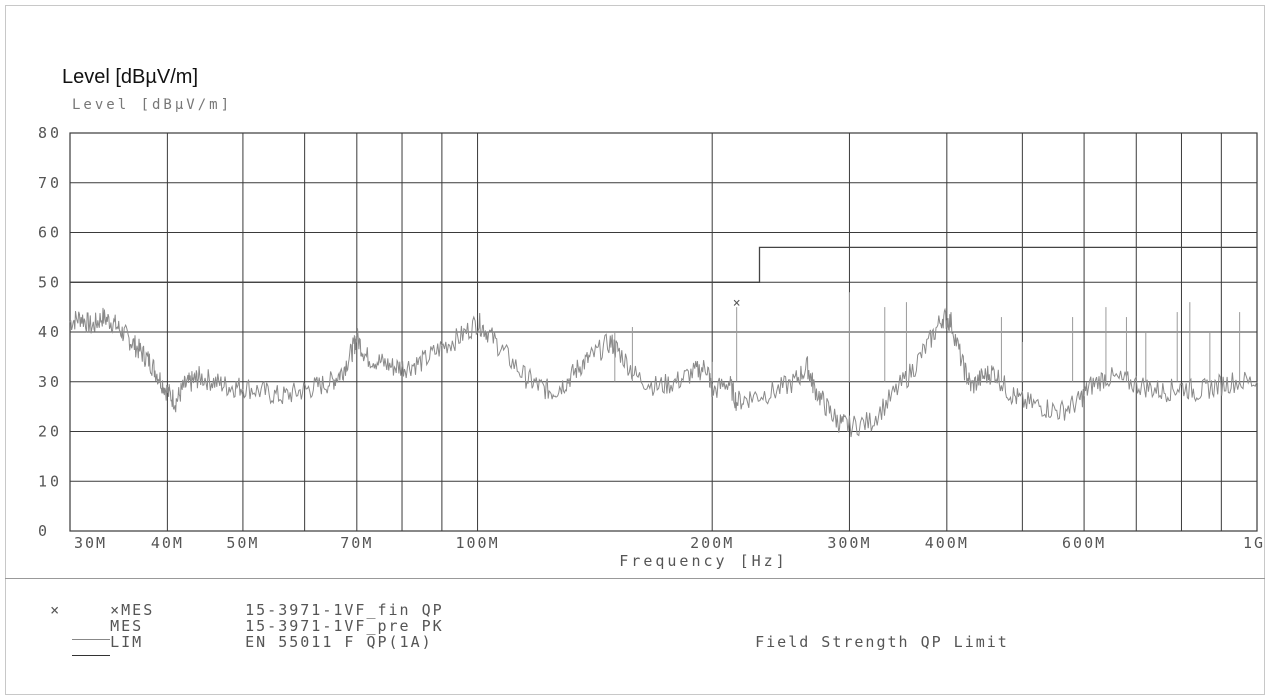 This screenshot has height=700, width=1271. Describe the element at coordinates (91, 655) in the screenshot. I see `legend-line-limit` at that location.